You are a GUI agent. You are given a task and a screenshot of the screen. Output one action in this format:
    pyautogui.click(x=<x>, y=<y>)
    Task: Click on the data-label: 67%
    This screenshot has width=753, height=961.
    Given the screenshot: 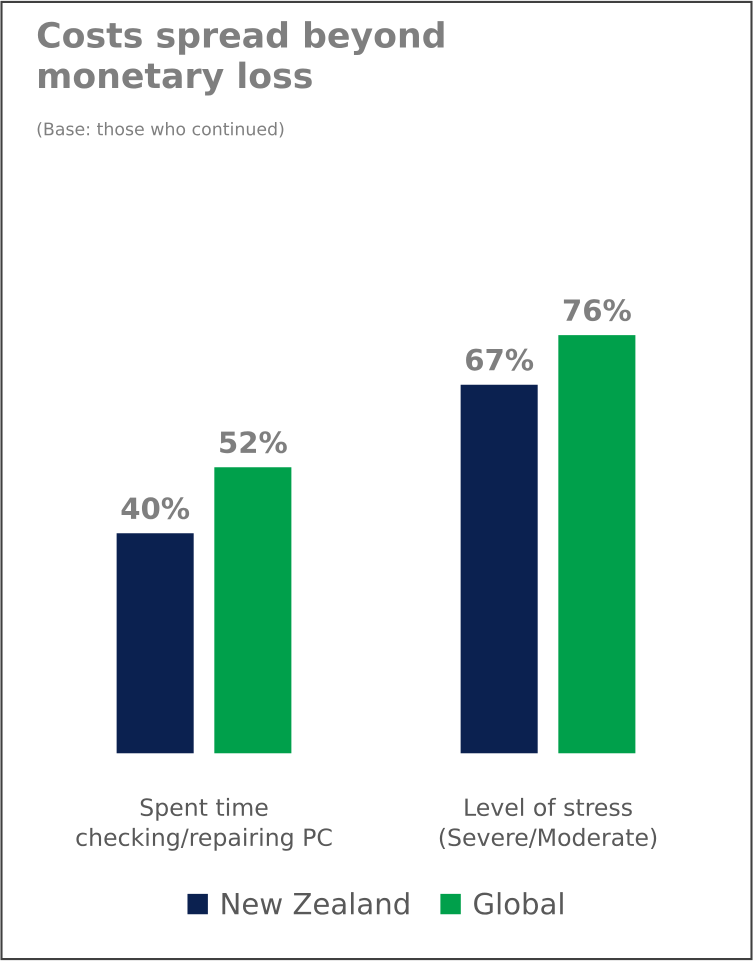 What is the action you would take?
    pyautogui.click(x=500, y=359)
    